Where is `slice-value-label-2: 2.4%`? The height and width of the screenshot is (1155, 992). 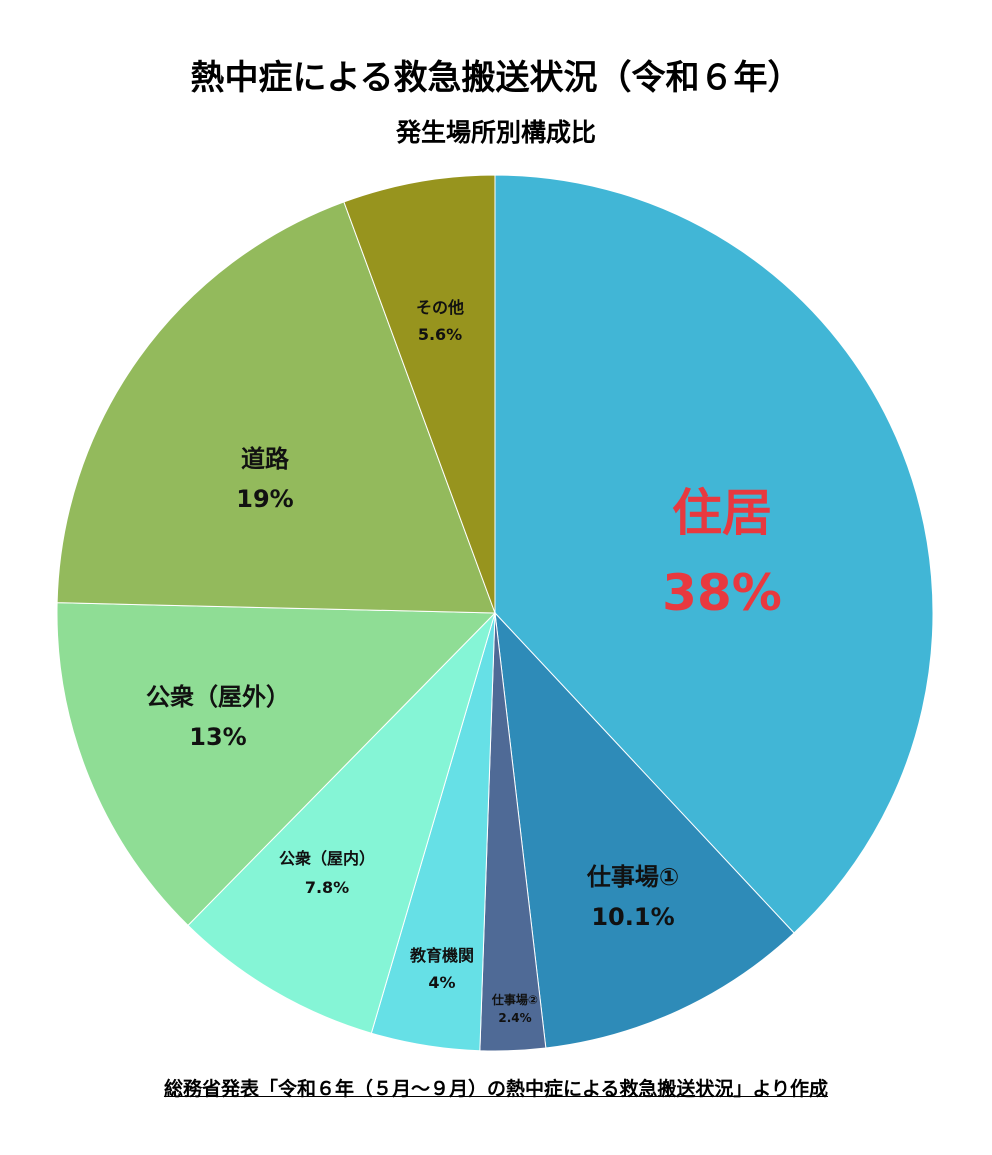
slice-value-label-2: 2.4% is located at coordinates (514, 1018).